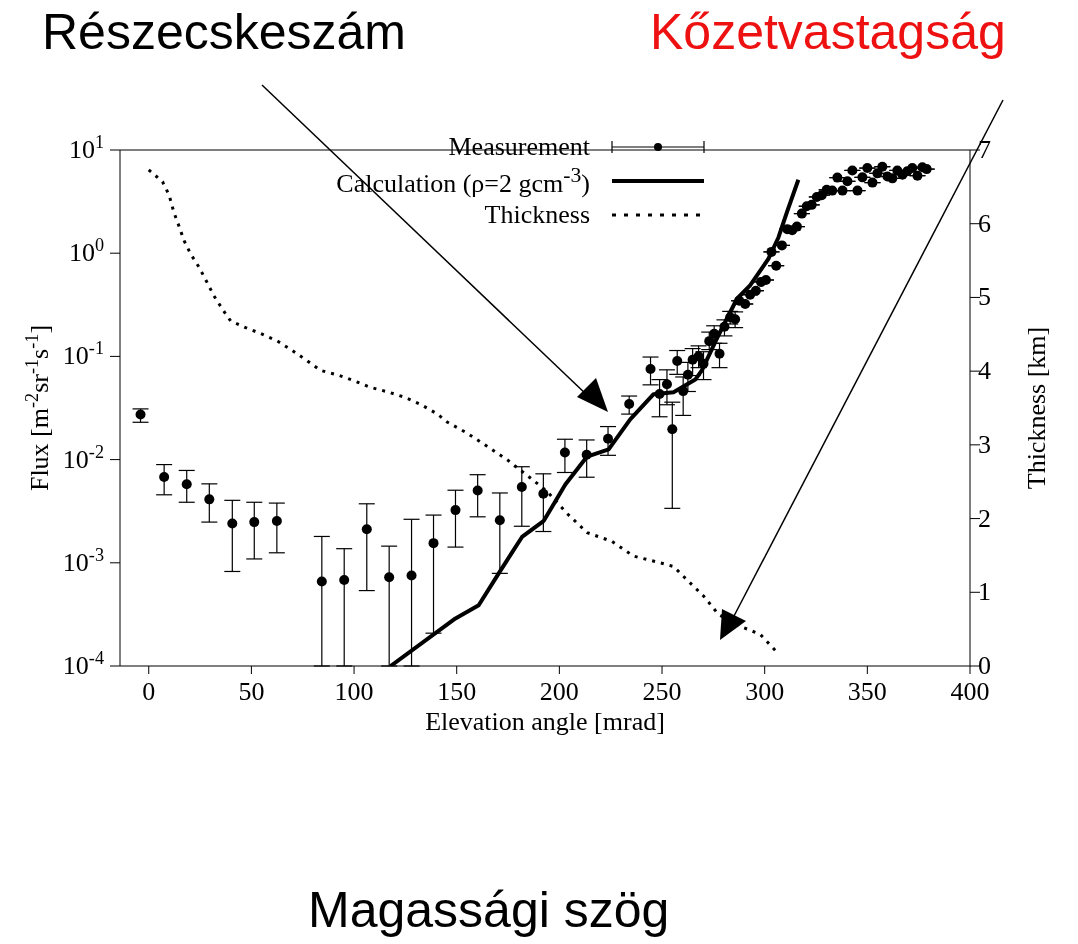 Image resolution: width=1078 pixels, height=944 pixels. Describe the element at coordinates (83, 560) in the screenshot. I see `y-tick-label: 10$^{-3}$` at that location.